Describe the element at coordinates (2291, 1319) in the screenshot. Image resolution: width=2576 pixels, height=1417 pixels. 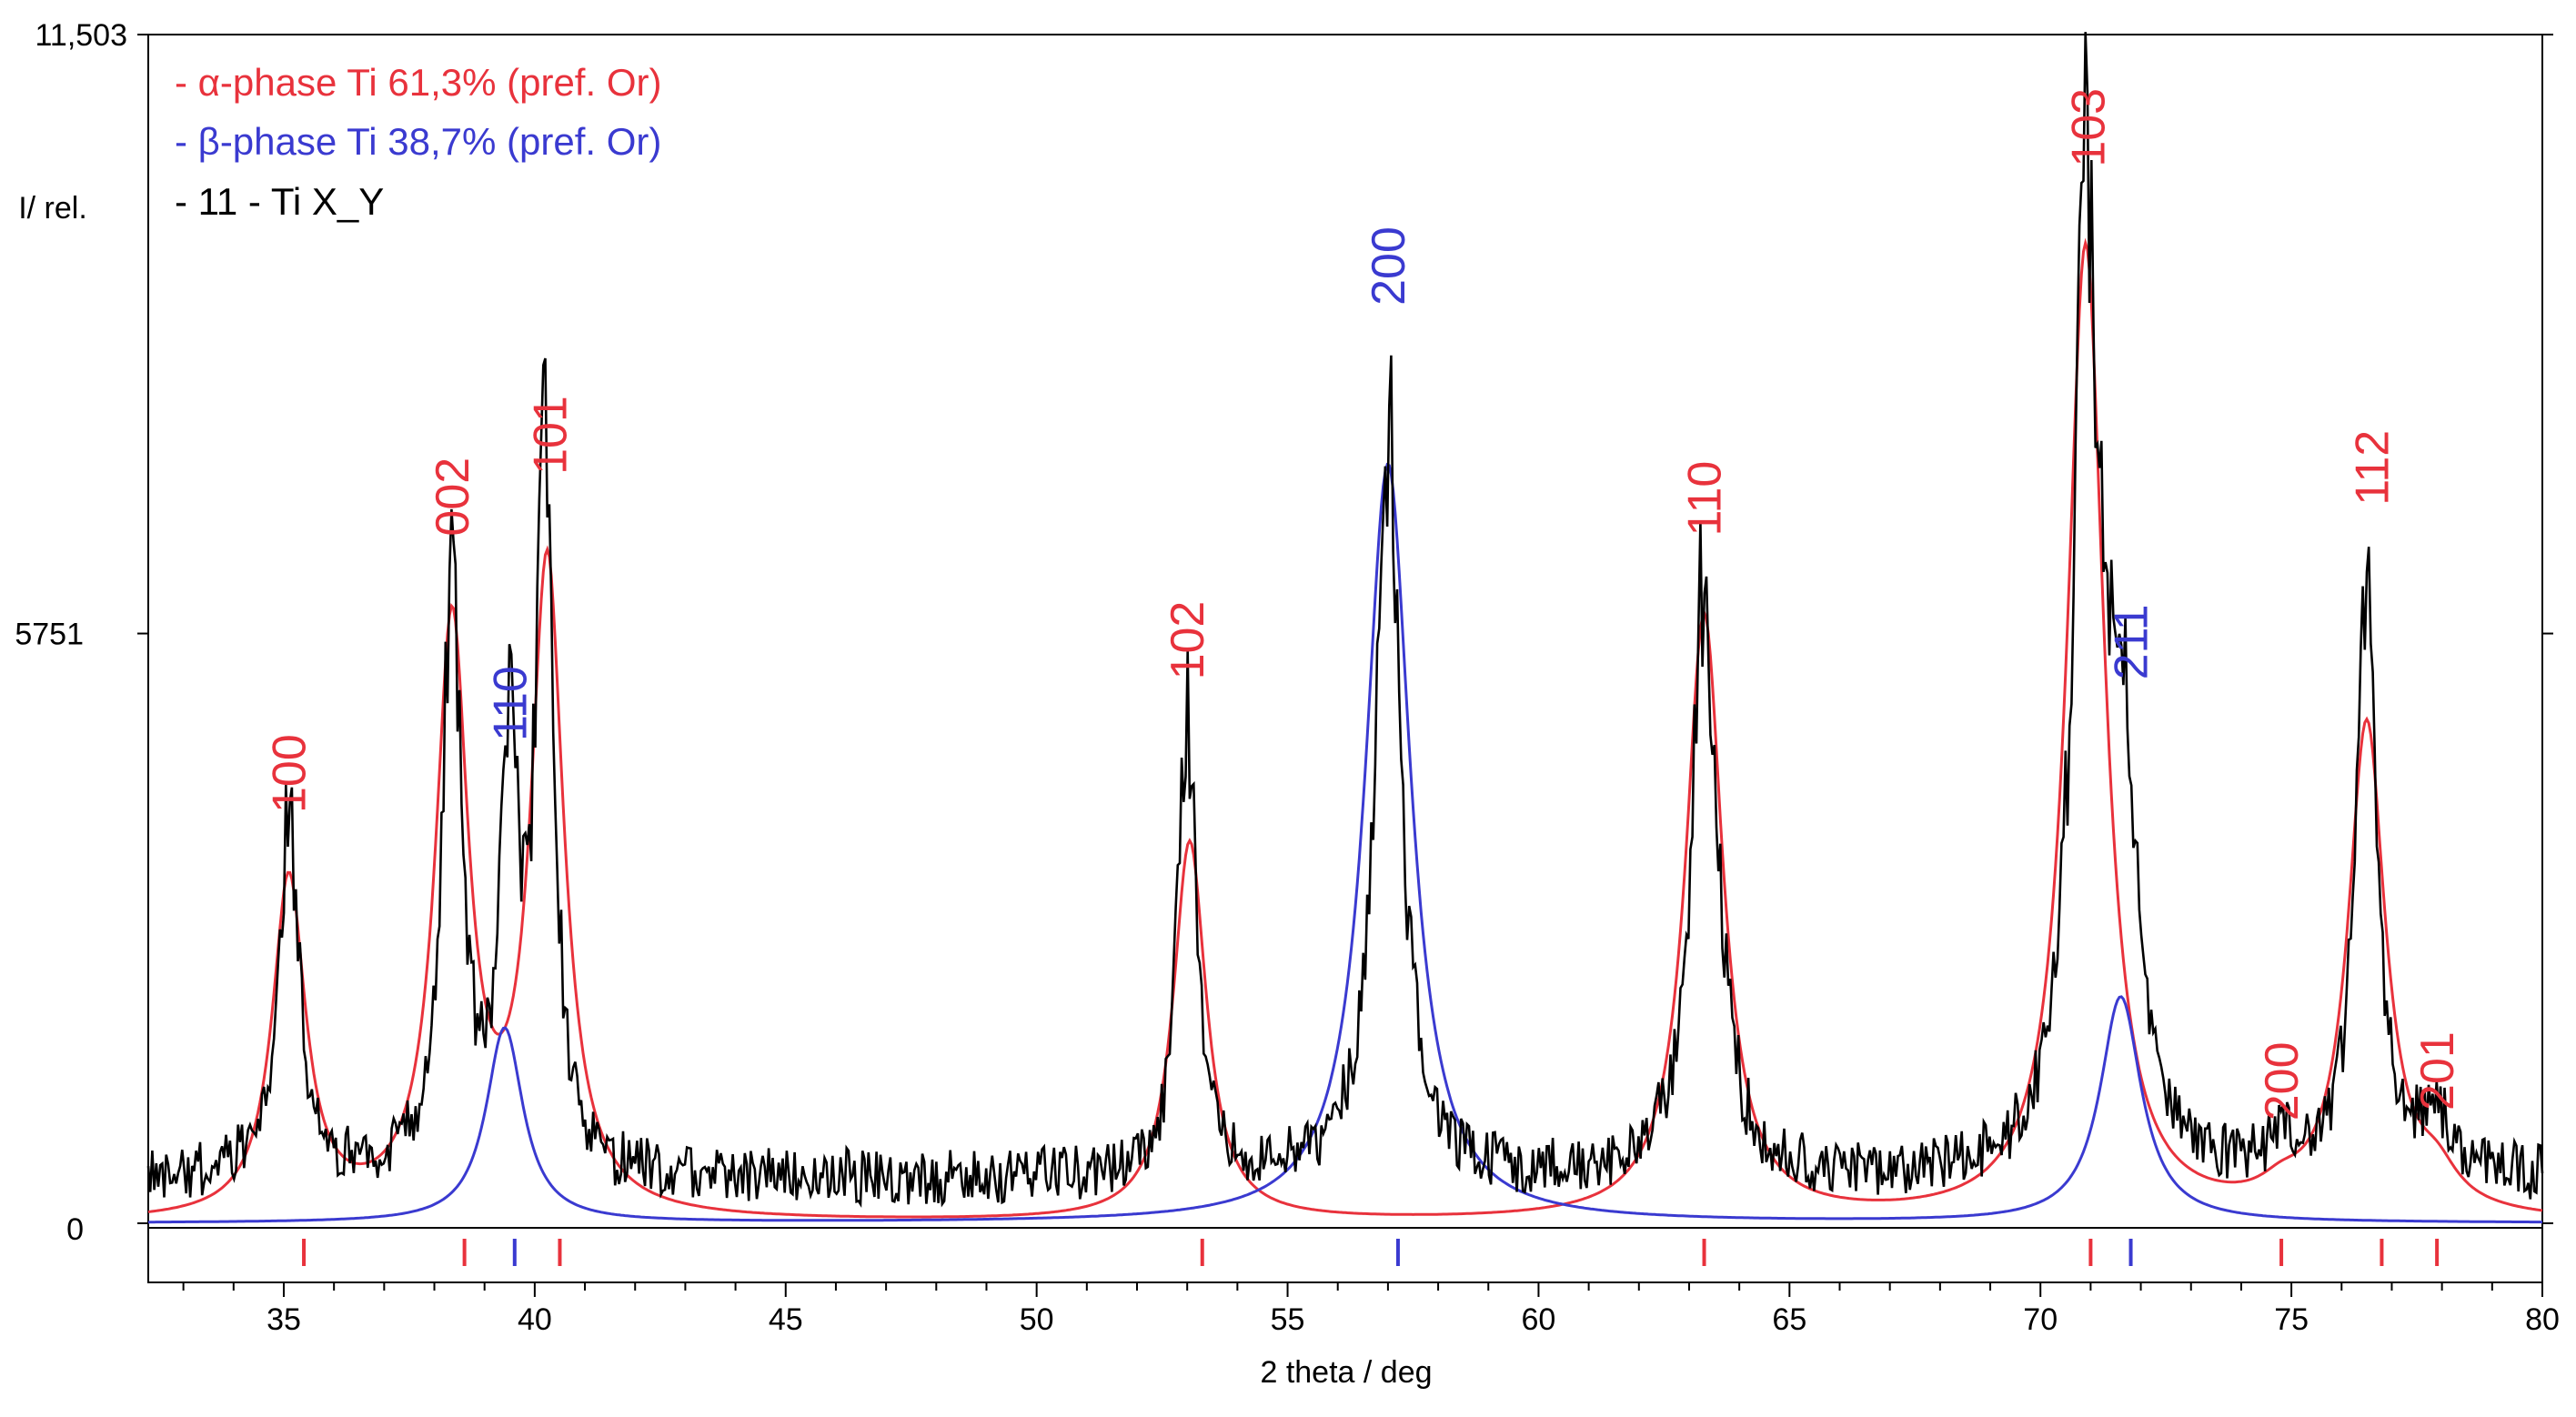
I see `x-tick-label: 75` at that location.